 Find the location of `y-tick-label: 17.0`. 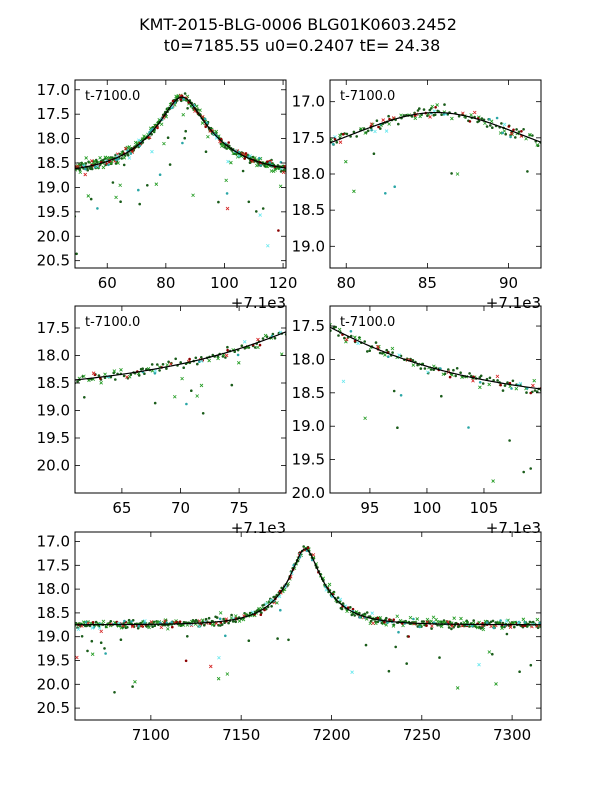

y-tick-label: 17.0 is located at coordinates (308, 102).